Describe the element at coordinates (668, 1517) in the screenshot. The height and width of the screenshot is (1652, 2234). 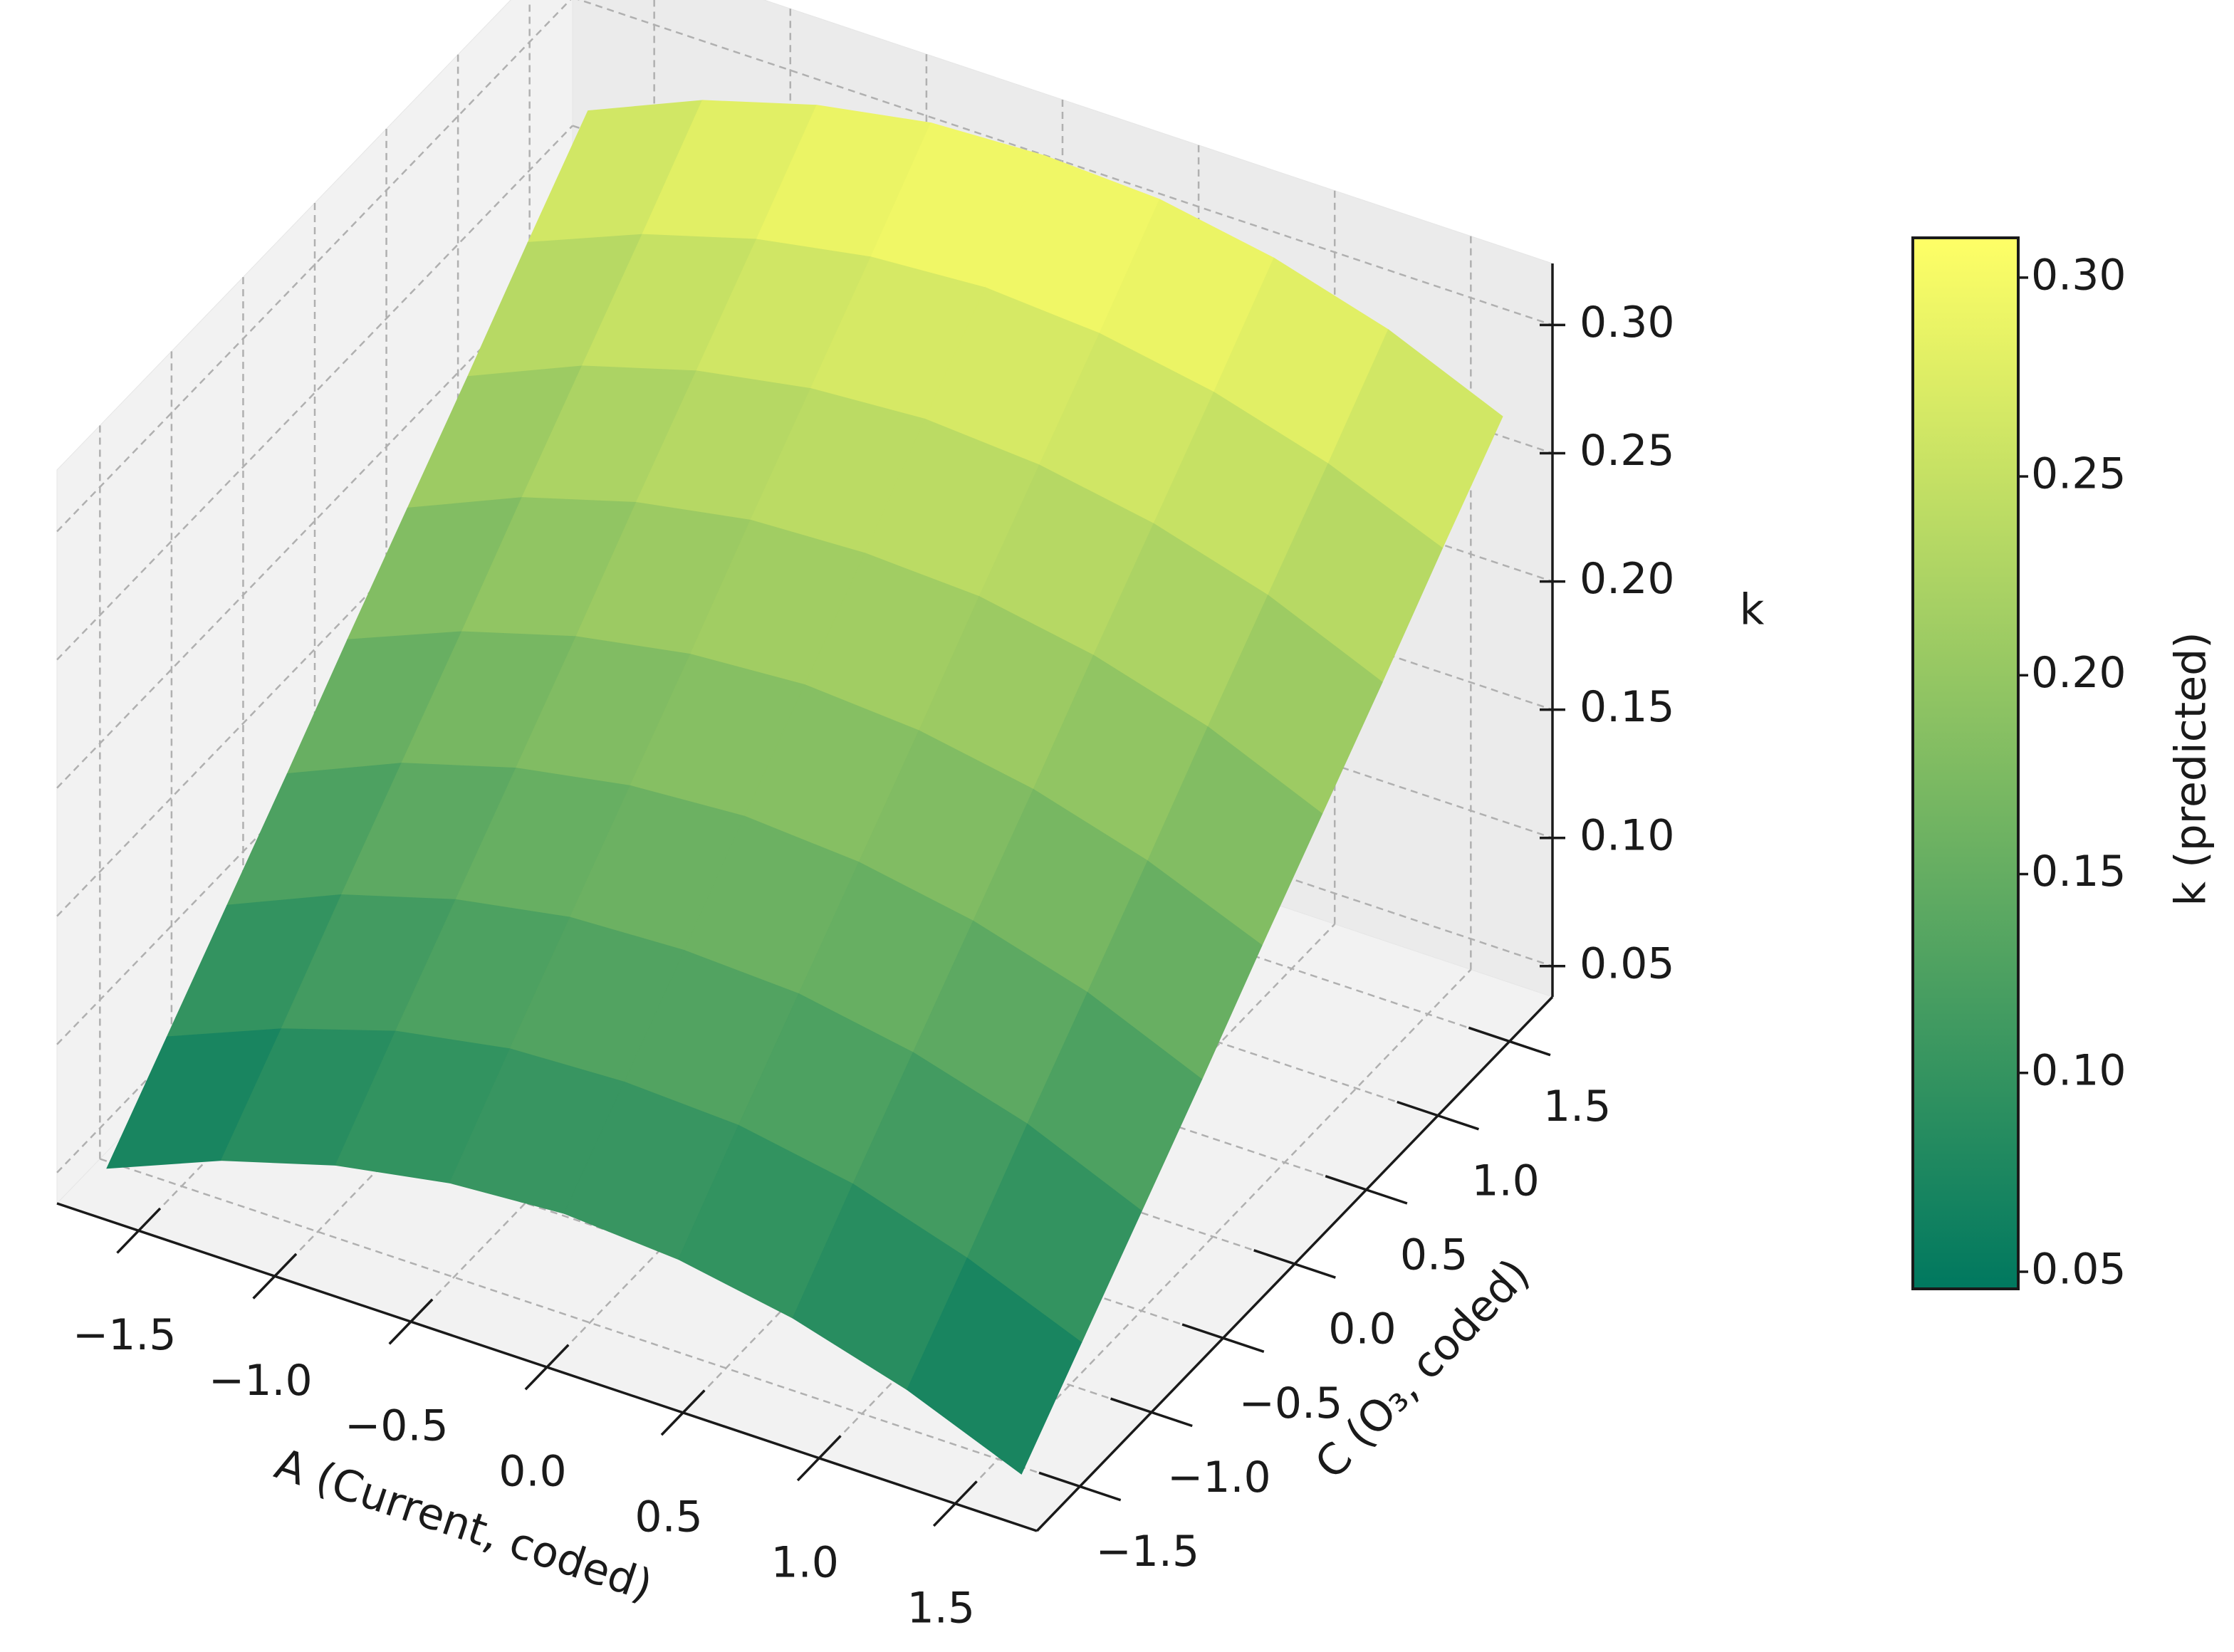
I see `x-tick-label: 0.5` at that location.